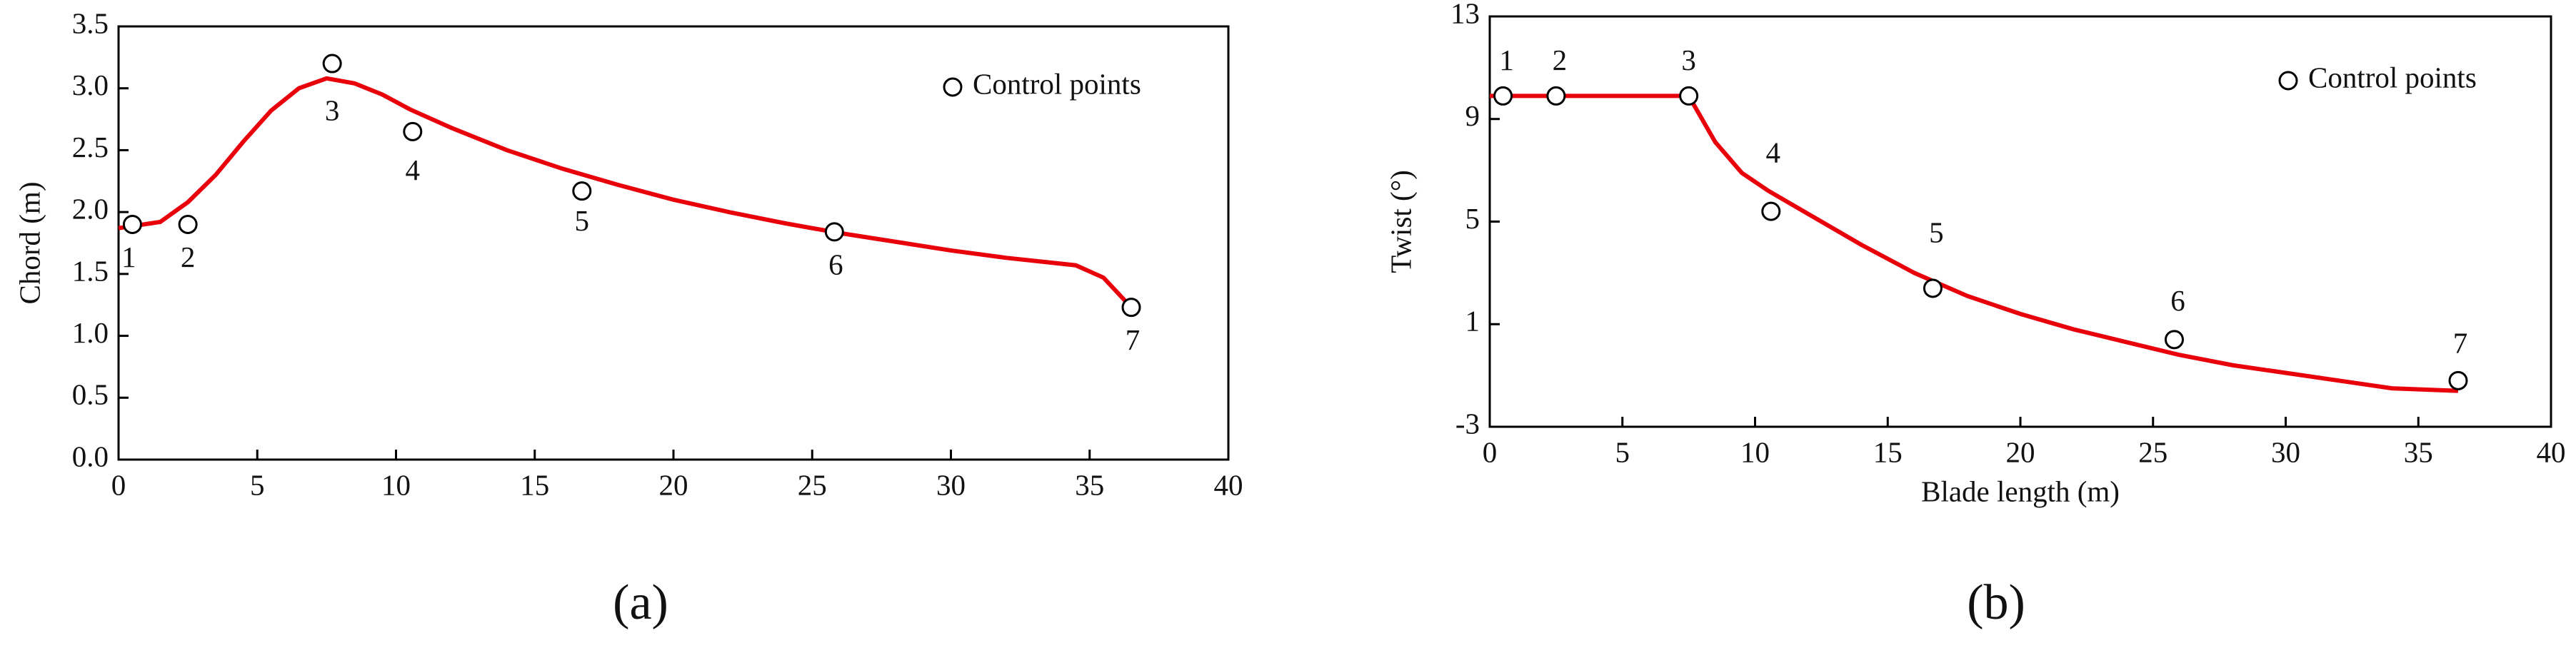  I want to click on y-tick-label: 1.0, so click(90, 332).